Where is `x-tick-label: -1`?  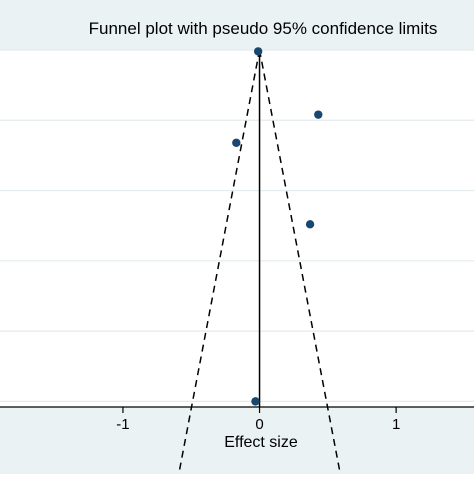
x-tick-label: -1 is located at coordinates (122, 424).